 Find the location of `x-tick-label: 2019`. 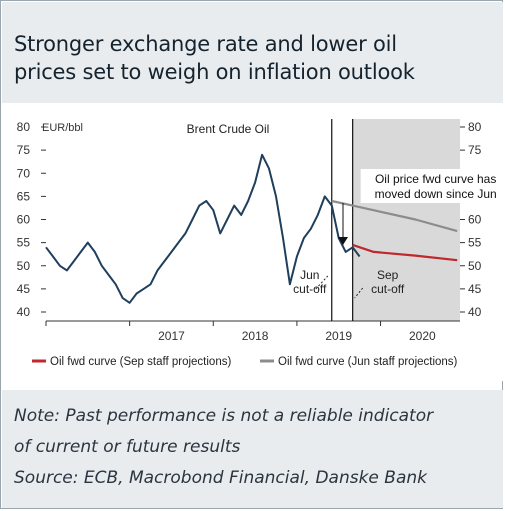

x-tick-label: 2019 is located at coordinates (338, 336).